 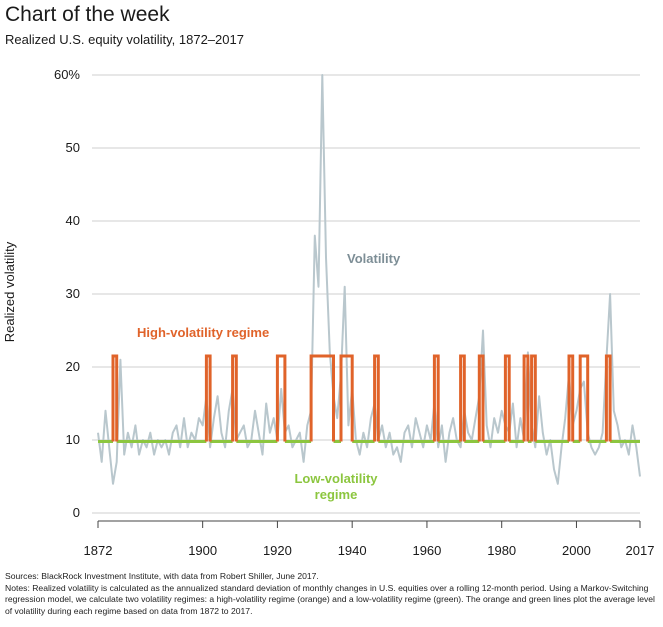 I want to click on y-tick-label: 20, so click(x=73, y=366).